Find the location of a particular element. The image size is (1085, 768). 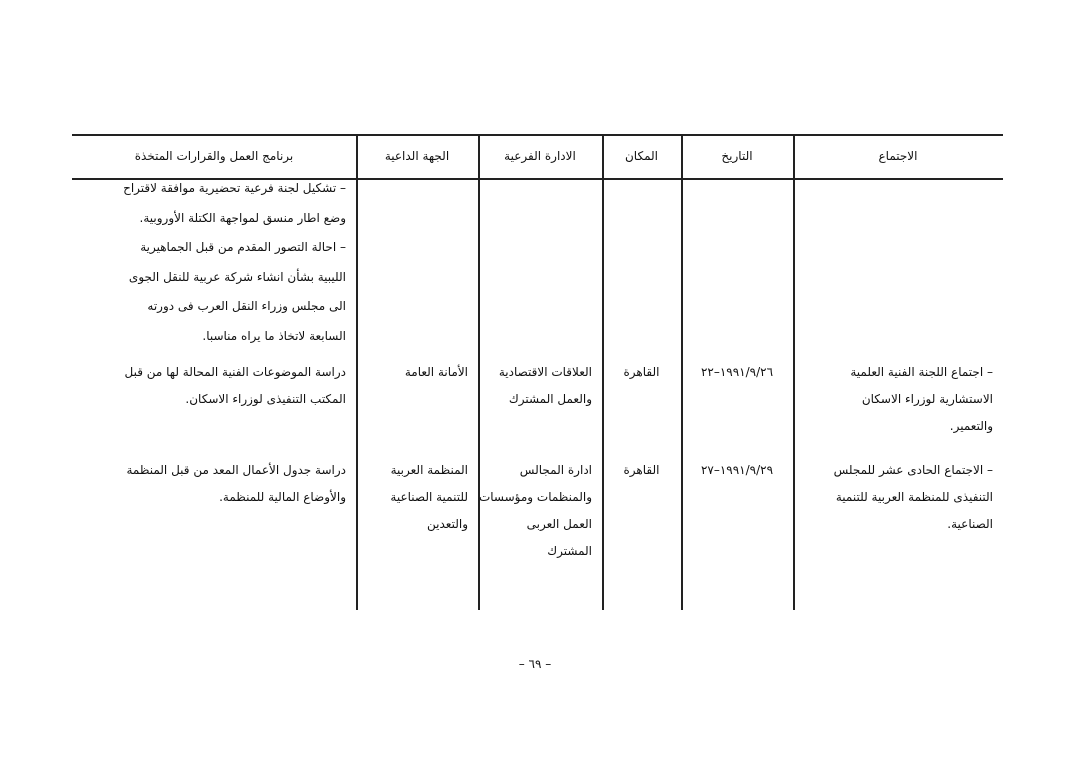

note-line: – احالة التصور المقدم من قبل الجماهيرية is located at coordinates (243, 247).